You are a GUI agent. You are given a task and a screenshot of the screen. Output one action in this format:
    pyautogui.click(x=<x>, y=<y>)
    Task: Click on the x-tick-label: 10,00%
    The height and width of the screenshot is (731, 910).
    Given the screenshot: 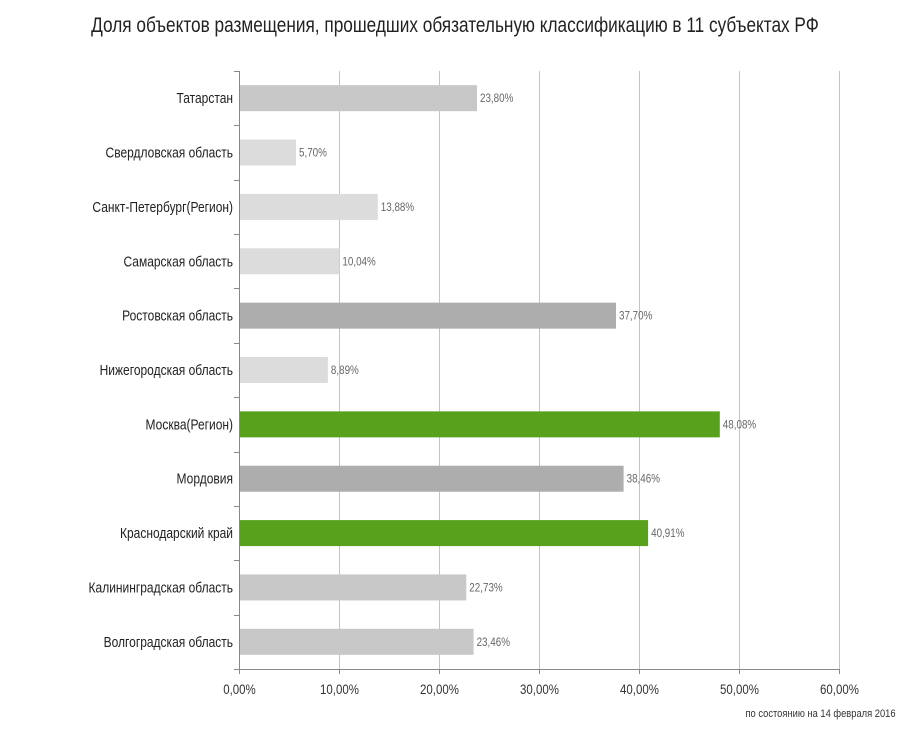 What is the action you would take?
    pyautogui.click(x=339, y=689)
    